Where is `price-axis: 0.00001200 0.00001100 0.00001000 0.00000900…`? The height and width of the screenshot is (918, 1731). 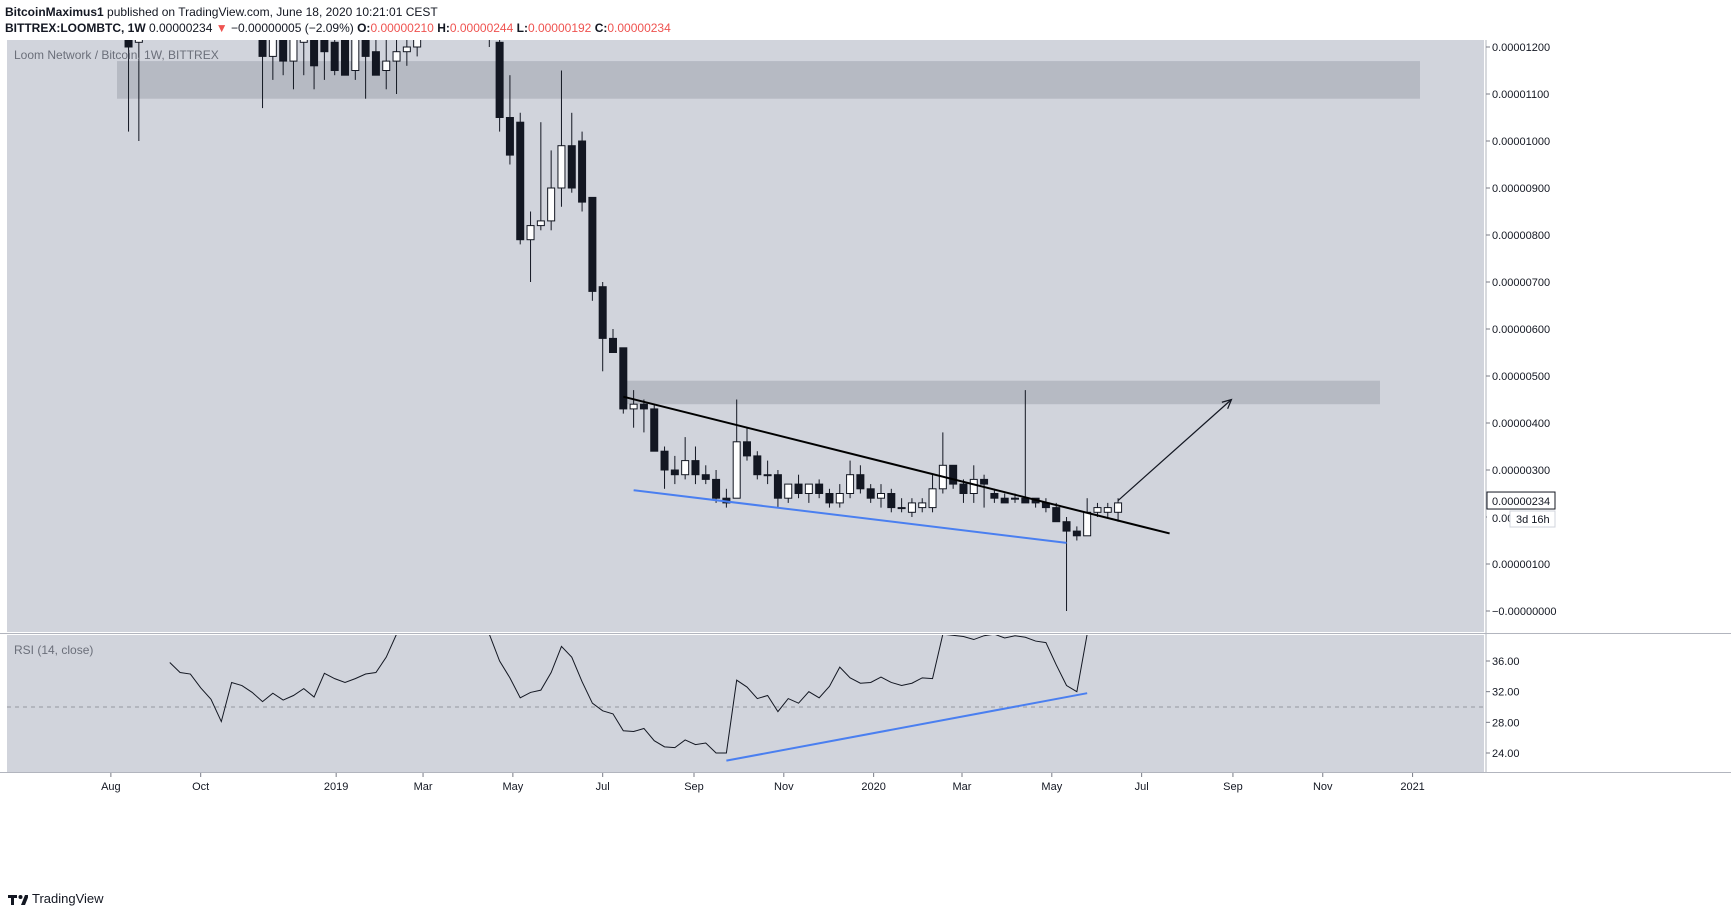
price-axis: 0.00001200 0.00001100 0.00001000 0.00000900… is located at coordinates (1521, 406).